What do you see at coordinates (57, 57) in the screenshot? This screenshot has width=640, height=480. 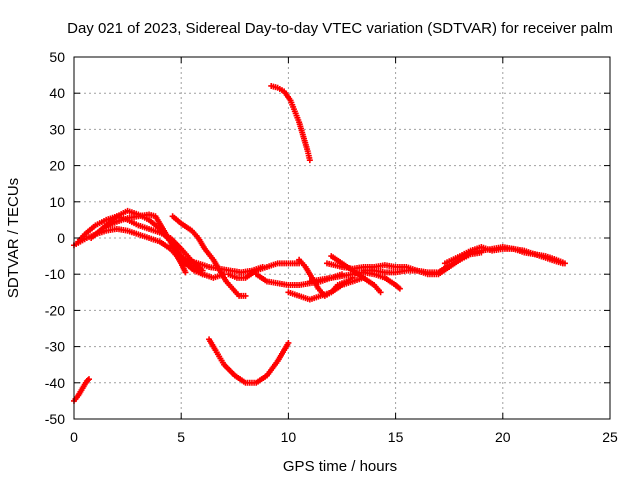 I see `y-tick-label: 50` at bounding box center [57, 57].